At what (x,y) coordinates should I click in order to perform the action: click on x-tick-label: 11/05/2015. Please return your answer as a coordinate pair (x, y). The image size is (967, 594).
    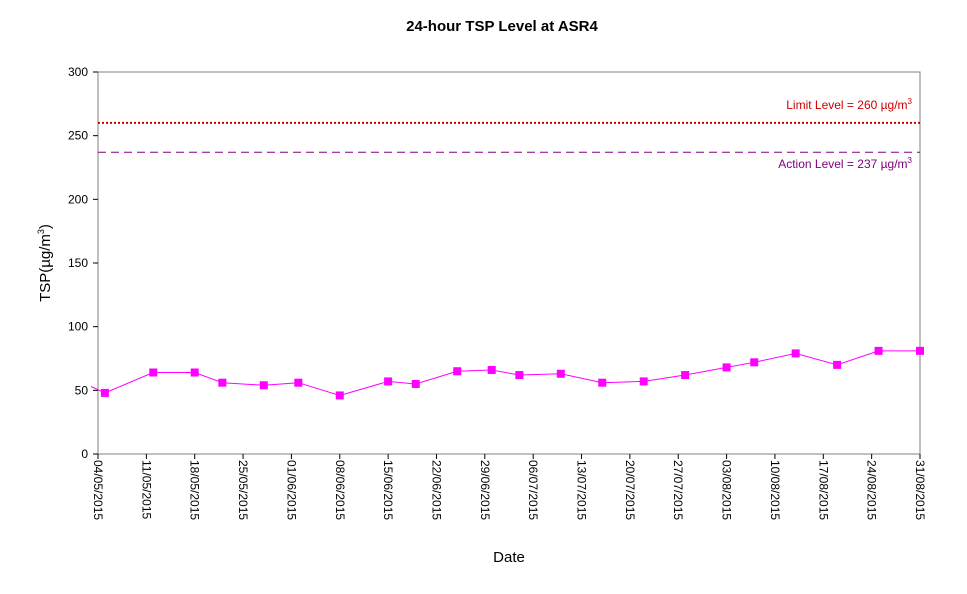
    Looking at the image, I should click on (146, 489).